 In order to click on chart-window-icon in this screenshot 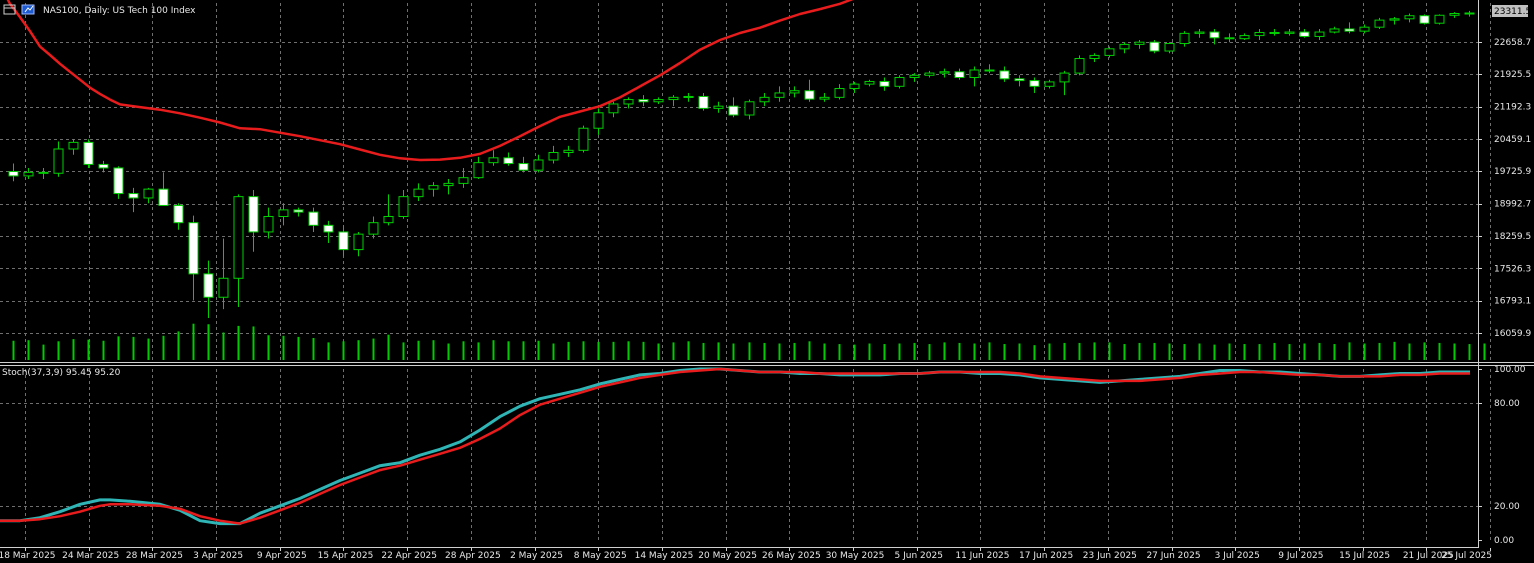, I will do `click(9, 9)`.